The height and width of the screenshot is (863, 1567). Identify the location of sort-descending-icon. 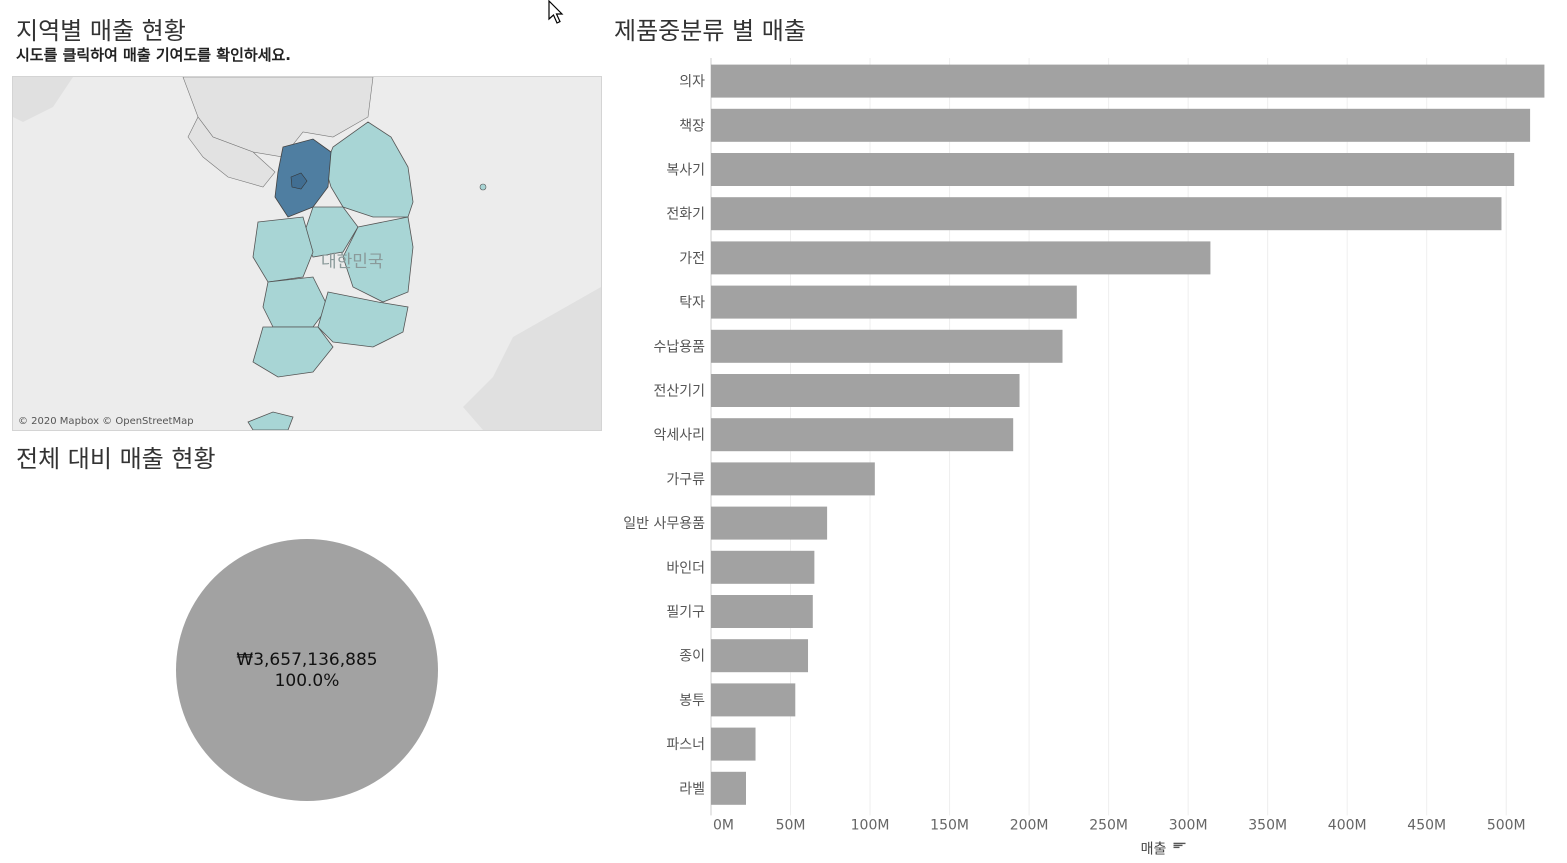
(1179, 845).